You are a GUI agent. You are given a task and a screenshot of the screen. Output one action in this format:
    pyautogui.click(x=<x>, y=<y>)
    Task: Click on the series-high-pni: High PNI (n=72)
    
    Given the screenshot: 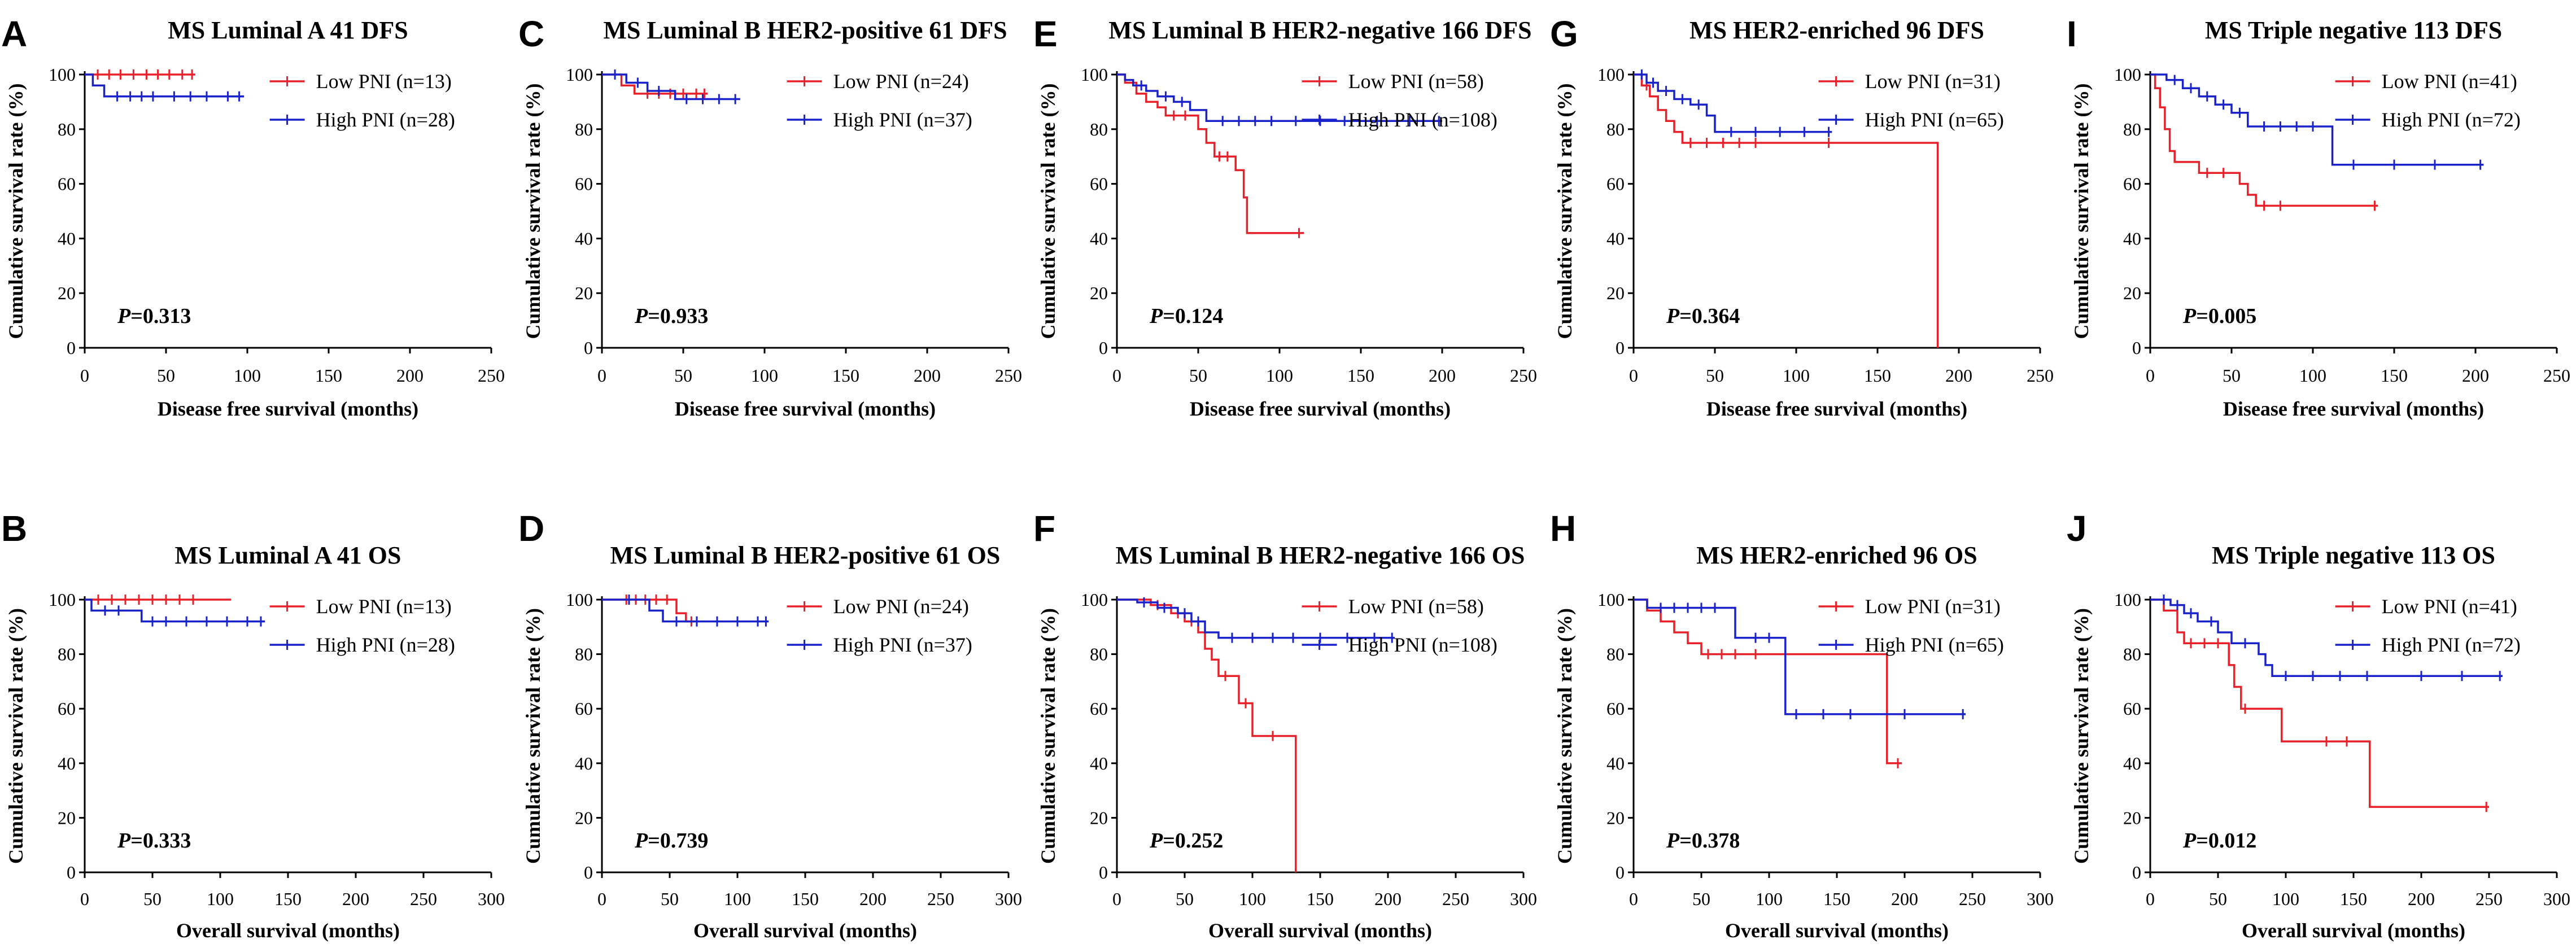 What is the action you would take?
    pyautogui.click(x=2335, y=638)
    